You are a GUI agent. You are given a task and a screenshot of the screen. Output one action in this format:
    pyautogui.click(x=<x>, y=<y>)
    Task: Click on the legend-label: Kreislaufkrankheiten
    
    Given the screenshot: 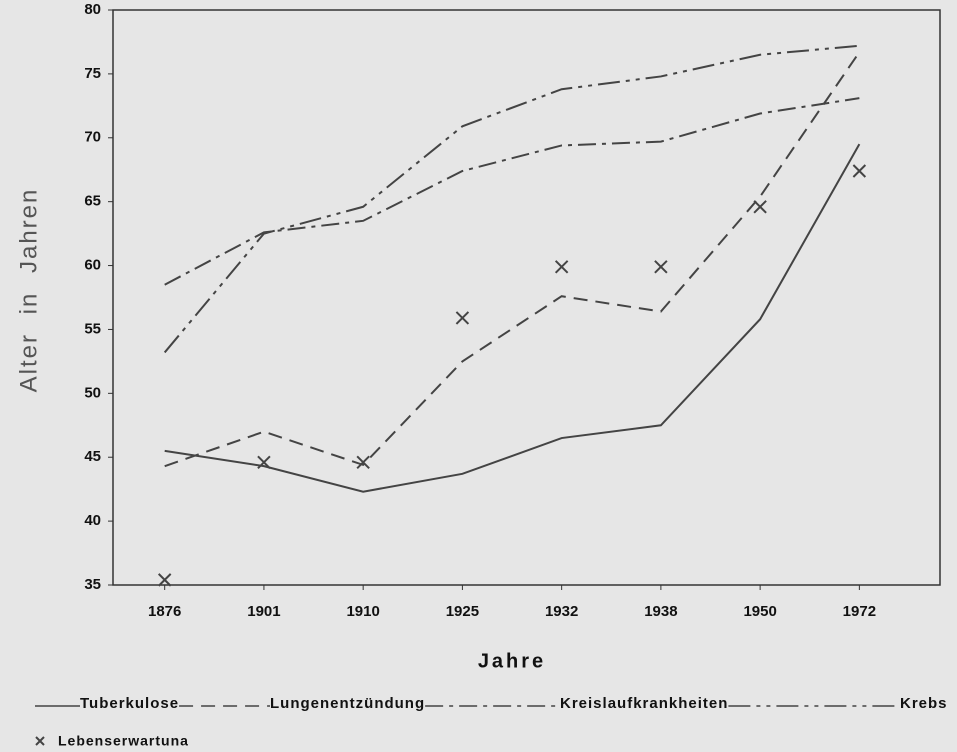 What is the action you would take?
    pyautogui.click(x=644, y=703)
    